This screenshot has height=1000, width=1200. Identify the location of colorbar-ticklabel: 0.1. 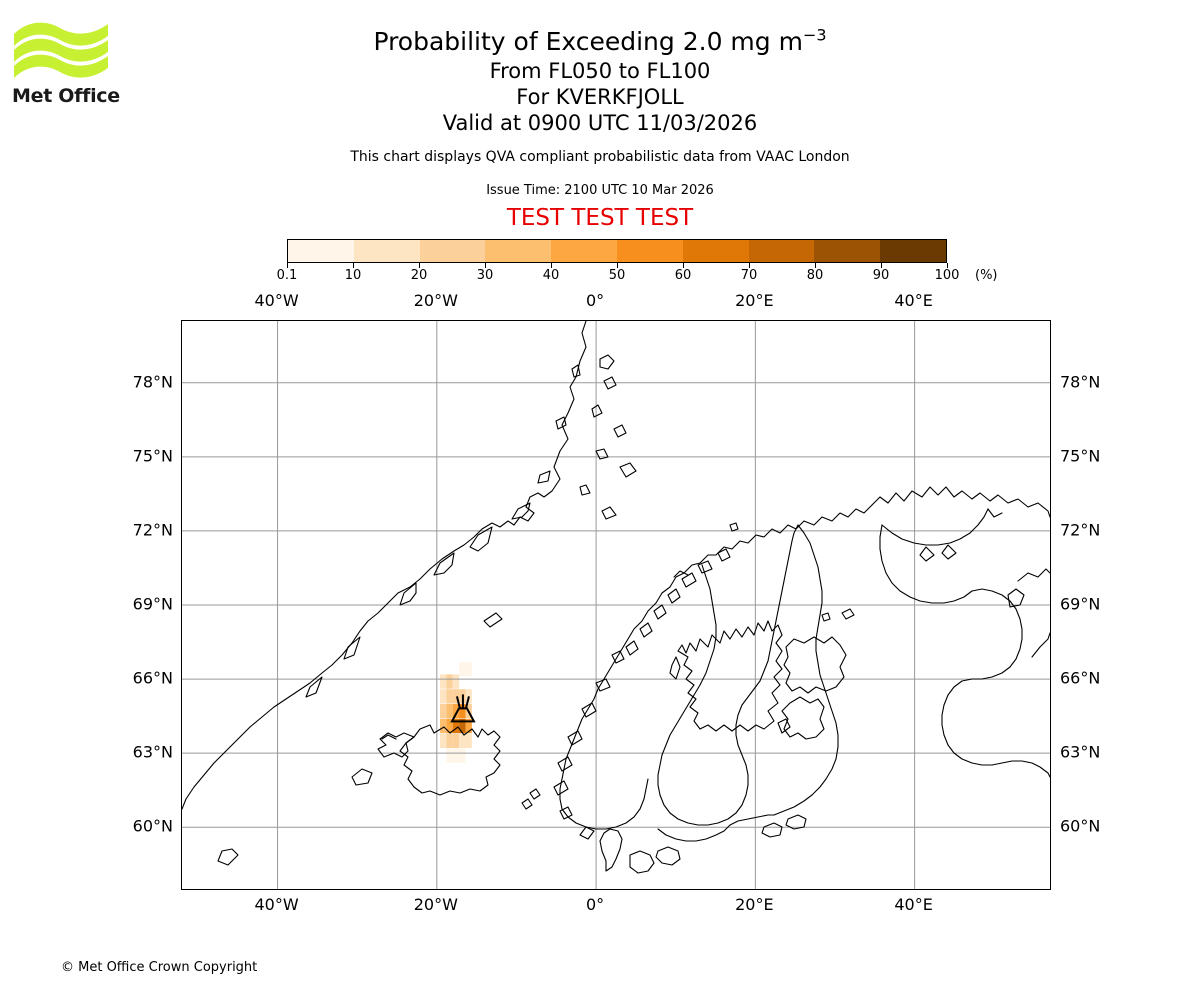
(287, 275).